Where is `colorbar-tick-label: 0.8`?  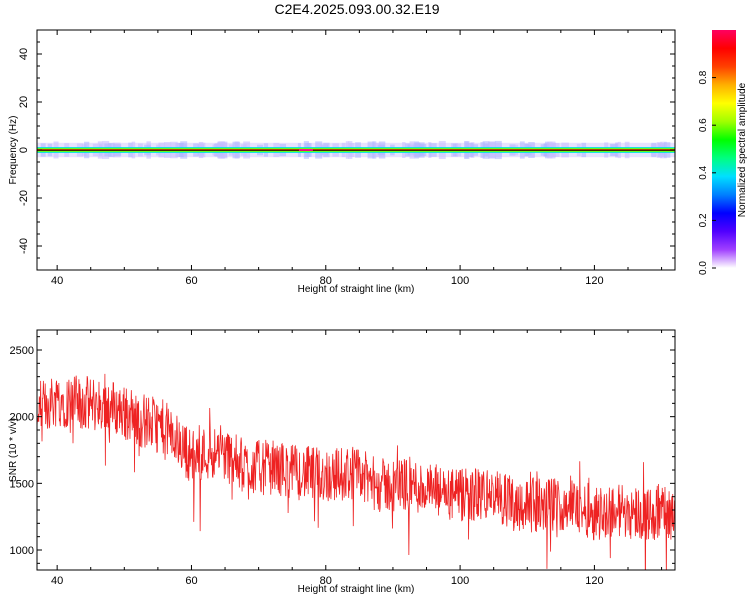
colorbar-tick-label: 0.8 is located at coordinates (703, 77).